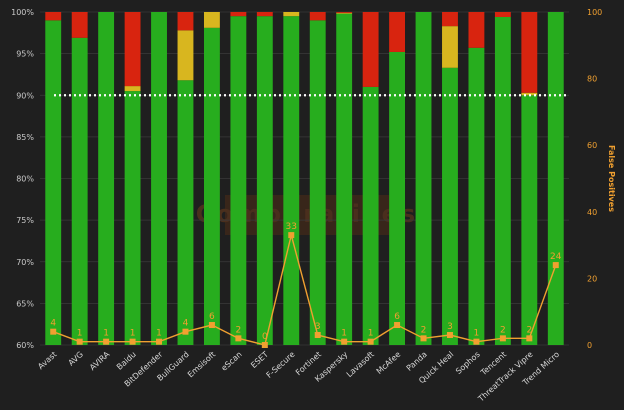  Describe the element at coordinates (611, 178) in the screenshot. I see `secondary-axis-title: False Positives` at that location.